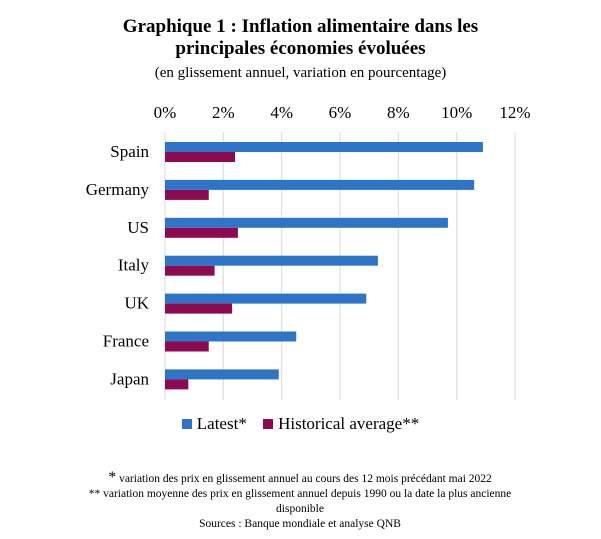 The width and height of the screenshot is (601, 539). Describe the element at coordinates (112, 477) in the screenshot. I see `footnote-star: *` at that location.